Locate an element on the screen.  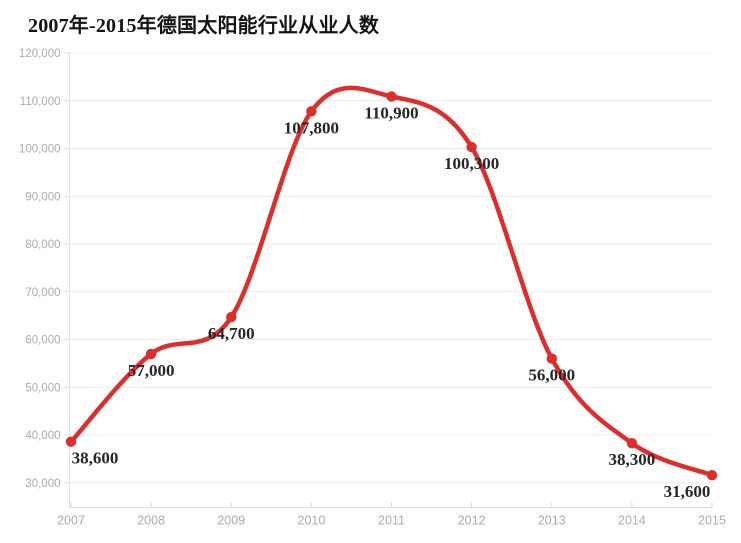
x-tick-label: 2015 is located at coordinates (712, 521).